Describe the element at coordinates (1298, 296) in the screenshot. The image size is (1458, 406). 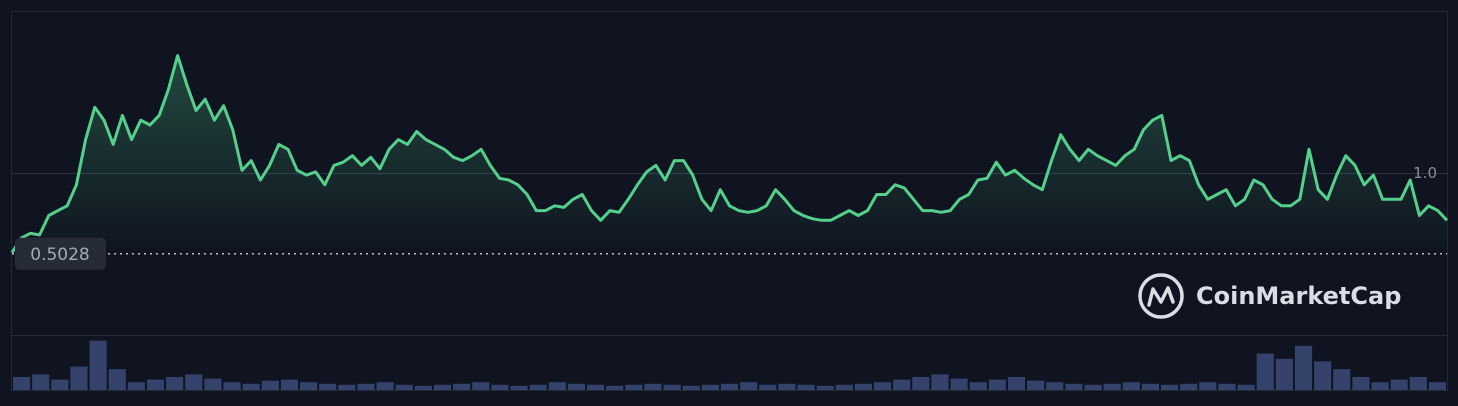
I see `watermark-text: CoinMarketCap` at that location.